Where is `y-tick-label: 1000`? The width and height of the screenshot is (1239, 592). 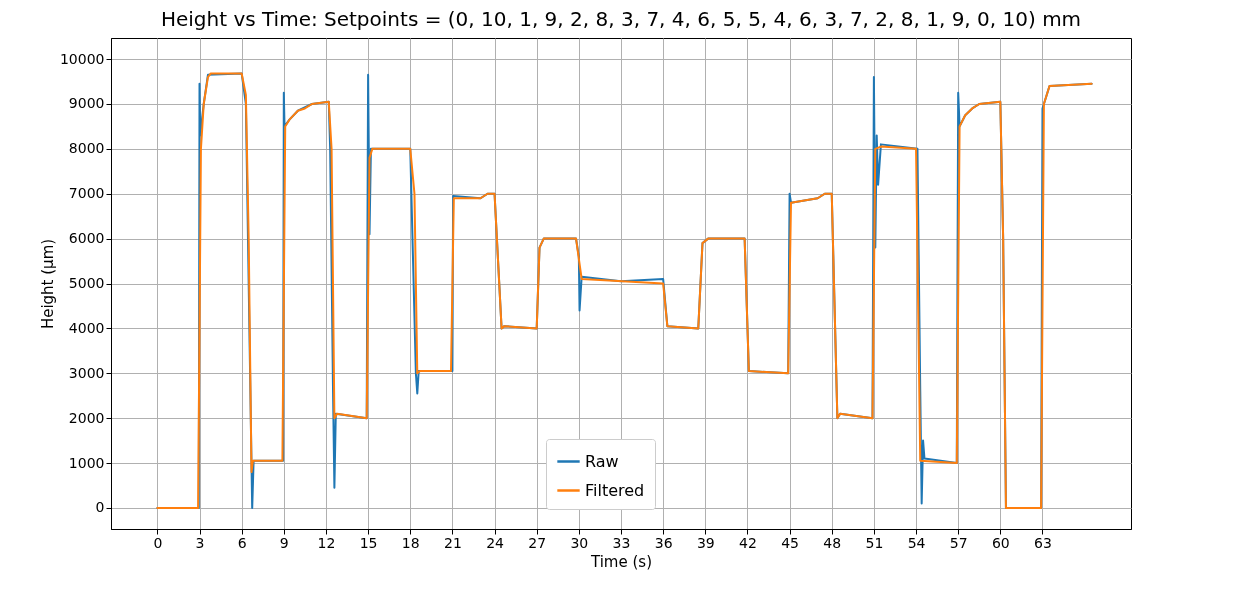 y-tick-label: 1000 is located at coordinates (86, 462).